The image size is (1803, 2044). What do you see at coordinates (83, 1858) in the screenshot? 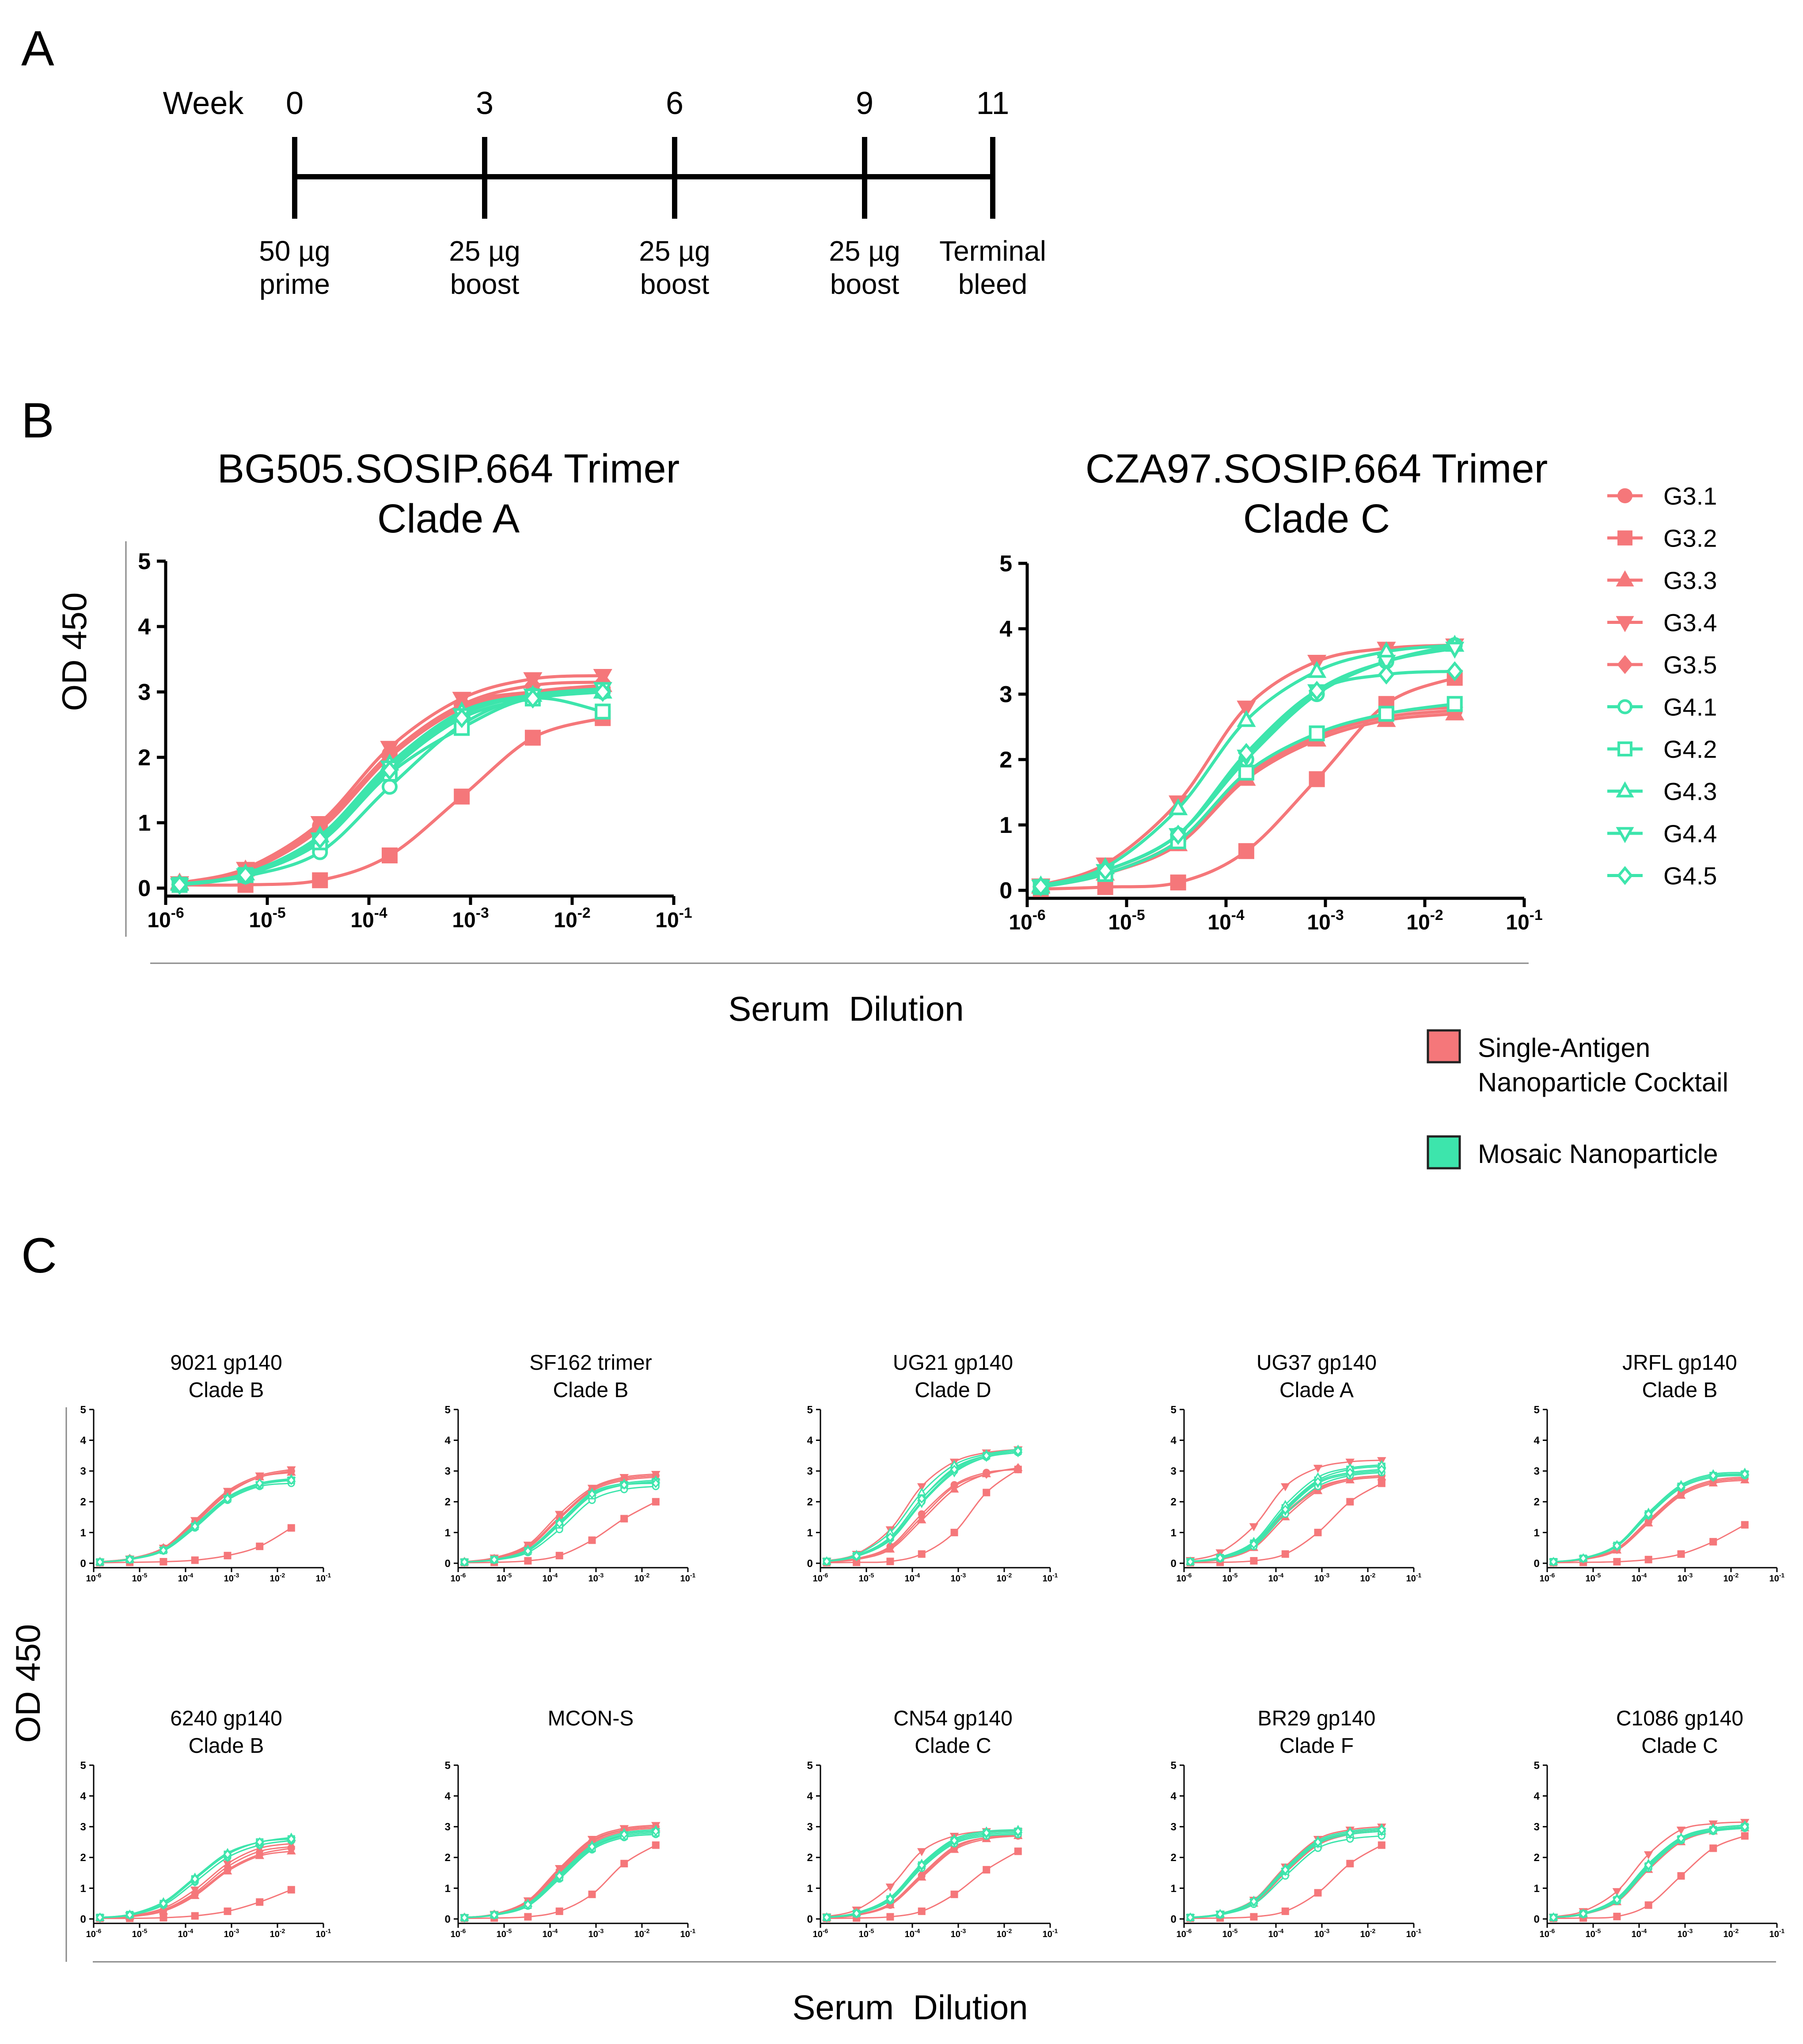
I see `y-tick-label: 2` at bounding box center [83, 1858].